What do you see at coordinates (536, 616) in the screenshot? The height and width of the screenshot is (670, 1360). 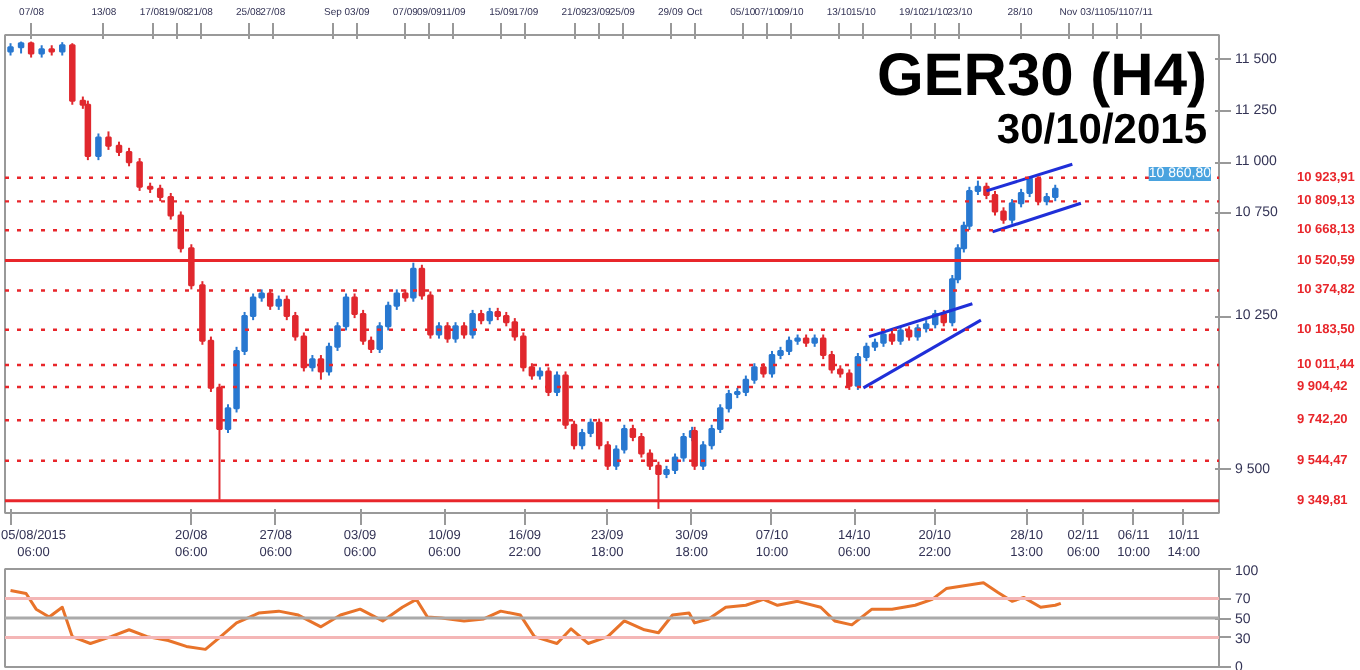 I see `line-series` at bounding box center [536, 616].